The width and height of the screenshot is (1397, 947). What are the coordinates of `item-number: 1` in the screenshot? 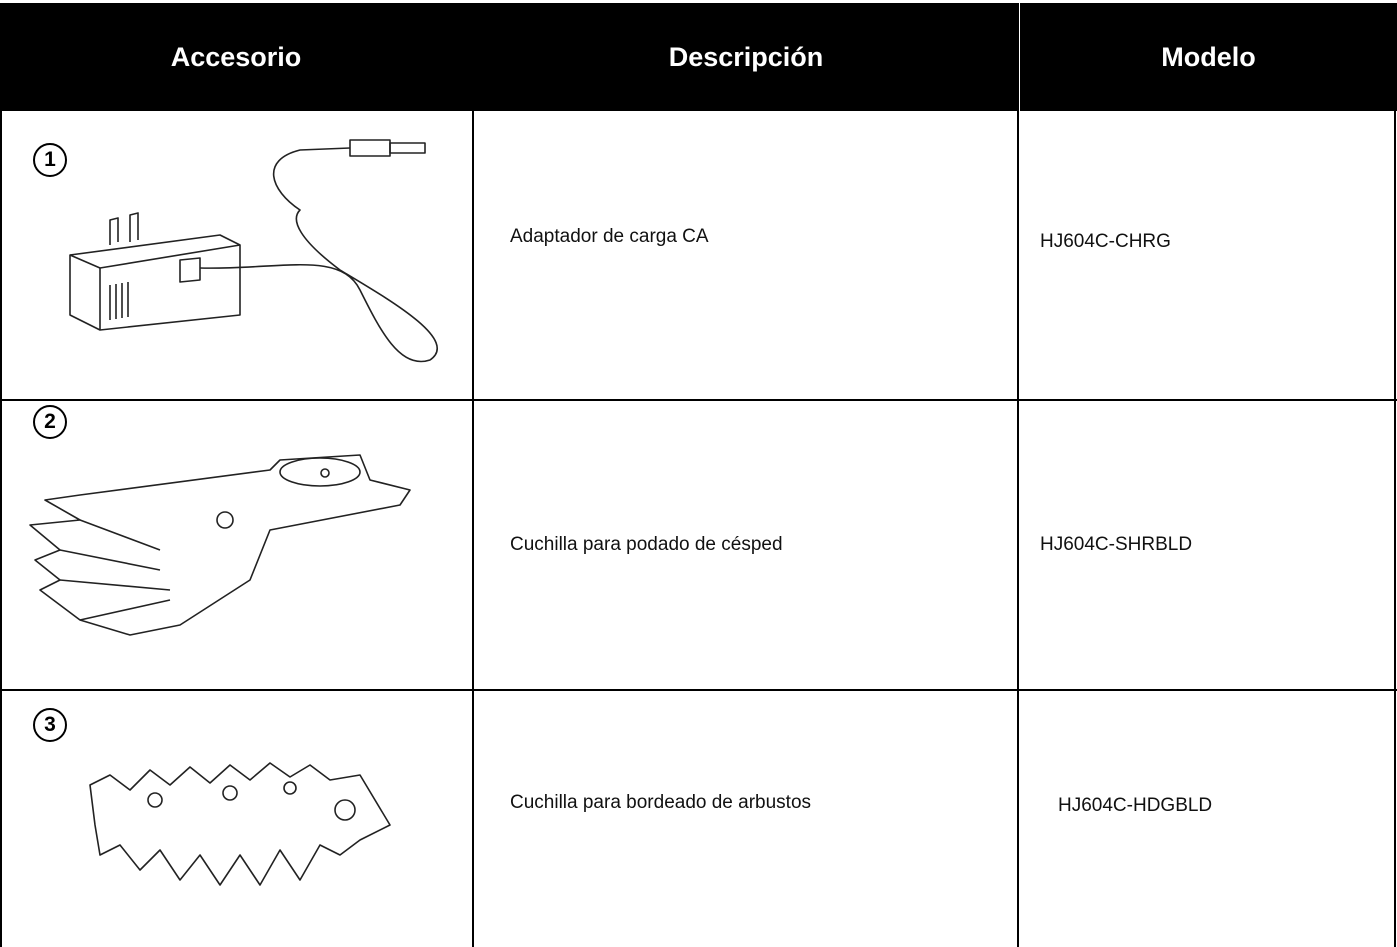 It's located at (50, 160).